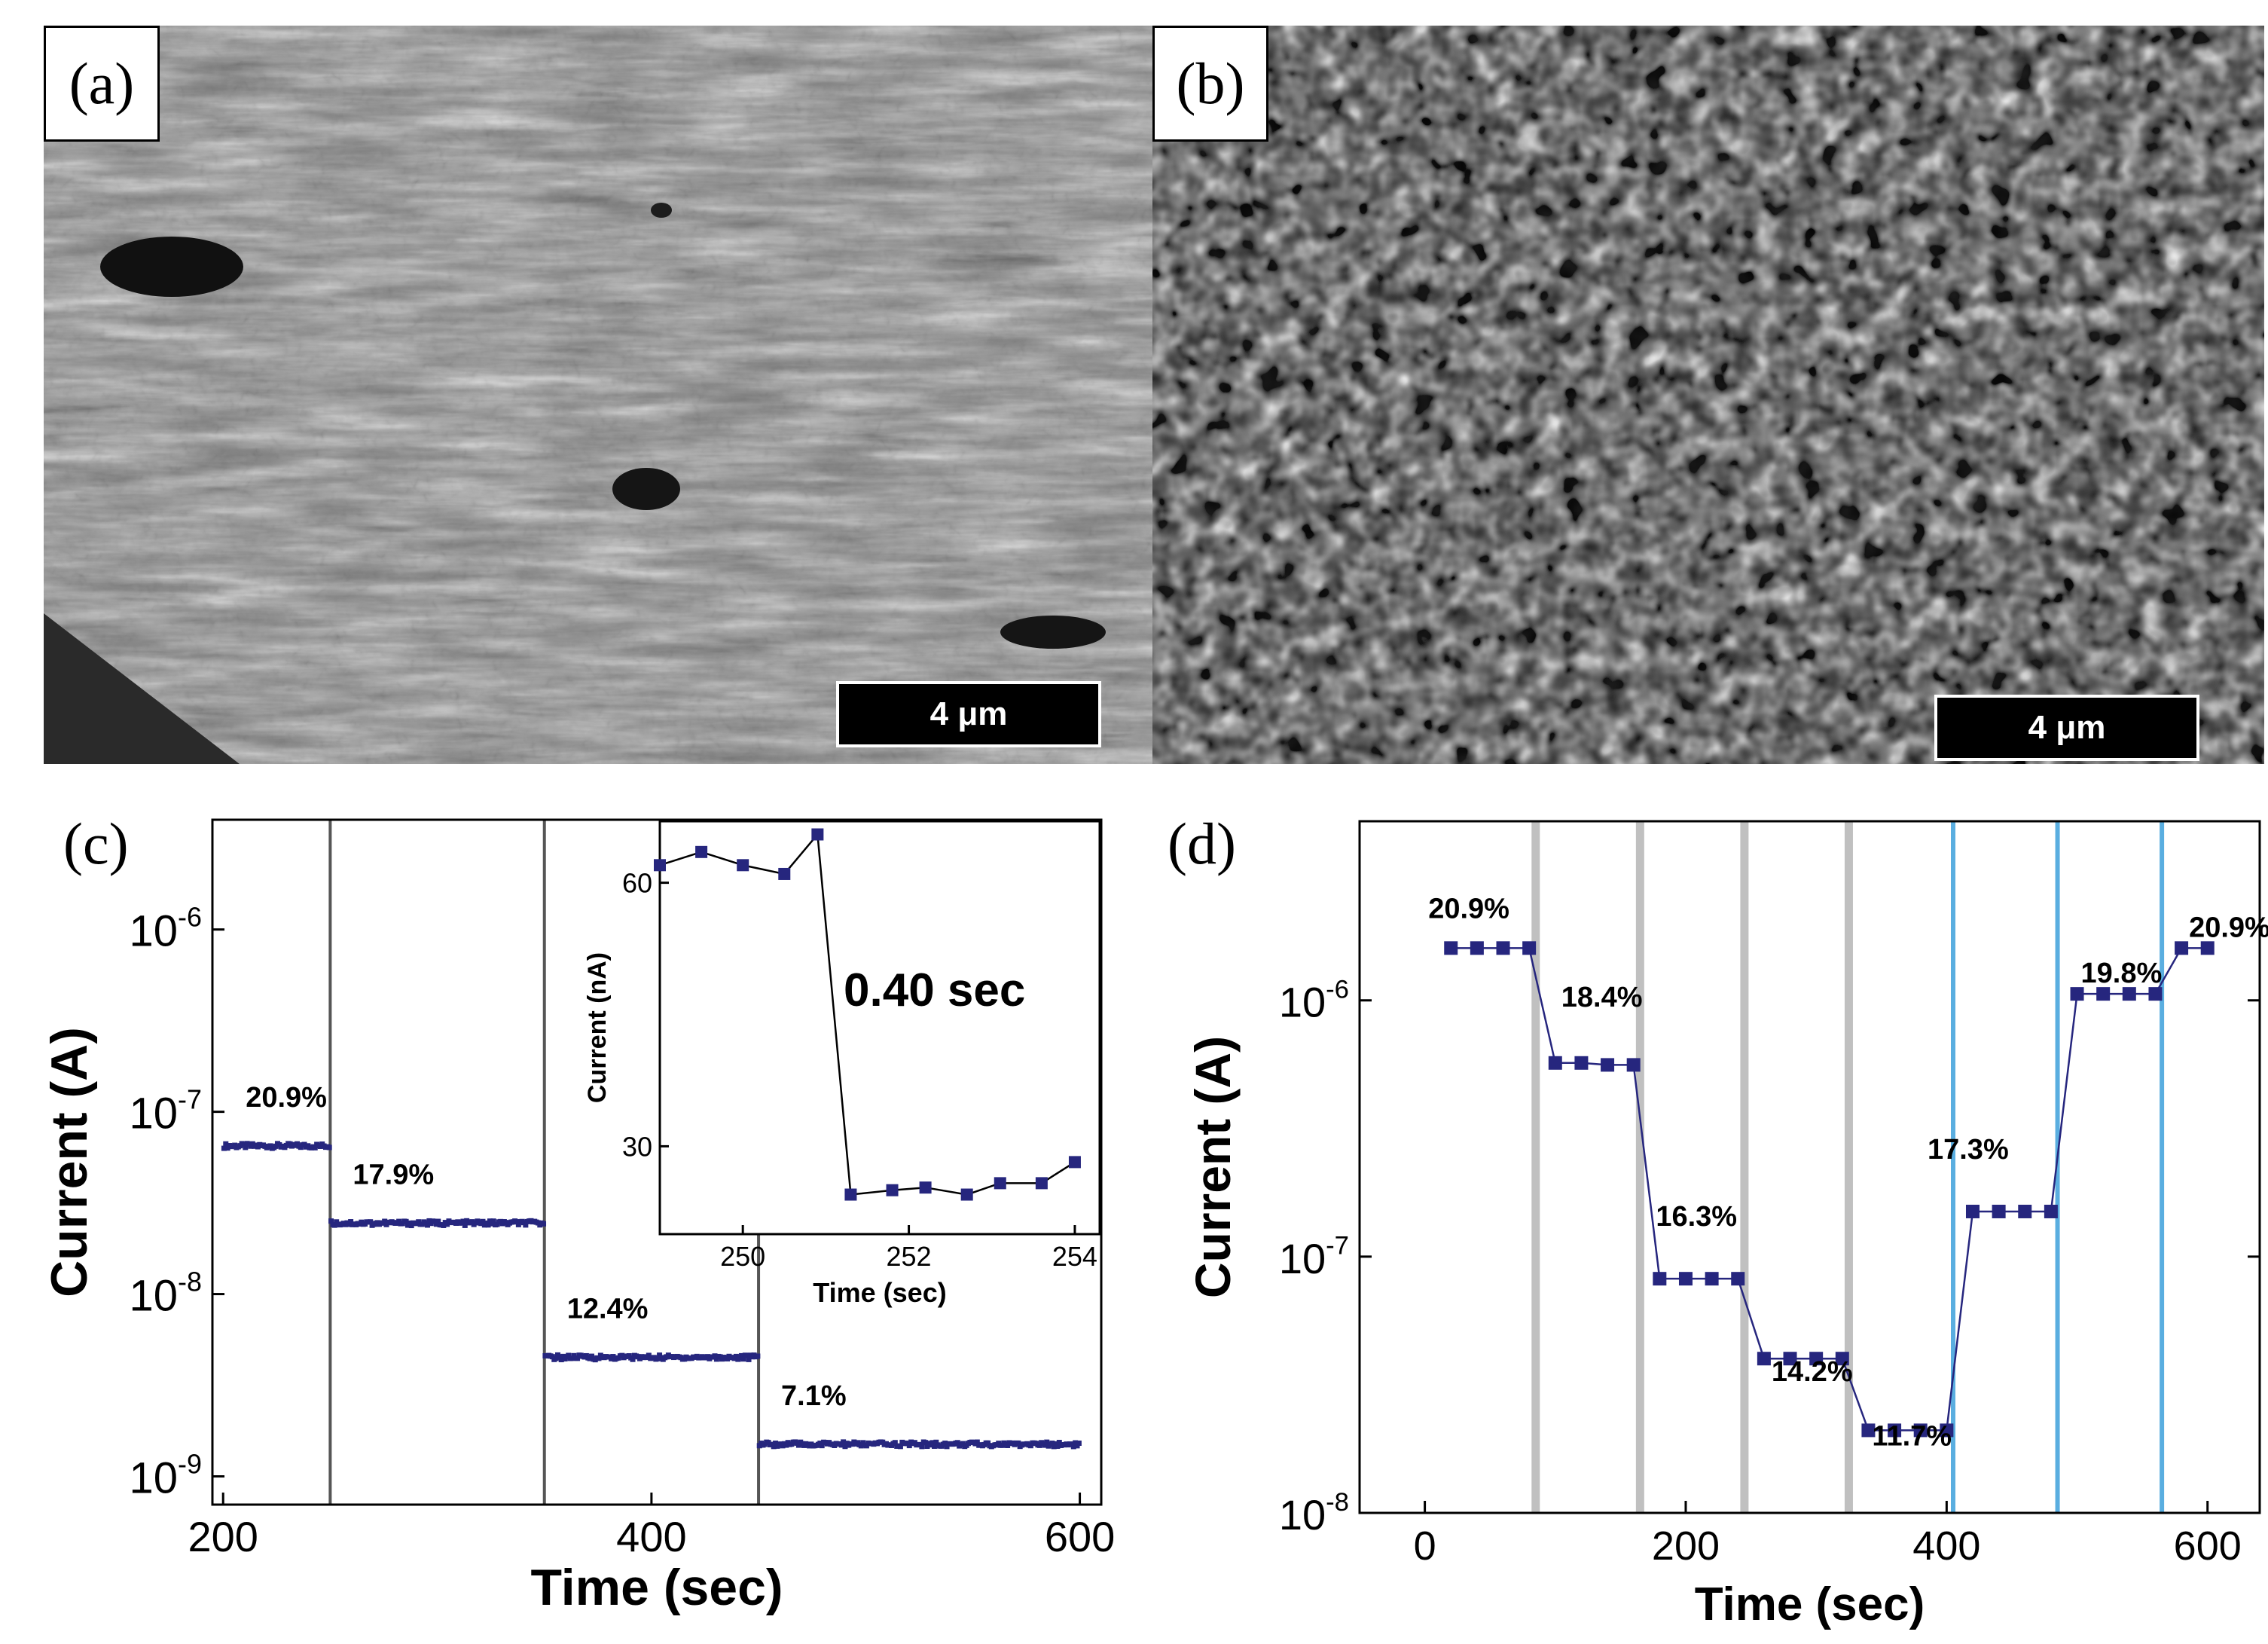 Image resolution: width=2268 pixels, height=1644 pixels. What do you see at coordinates (1425, 1546) in the screenshot?
I see `x-tick-label: 0` at bounding box center [1425, 1546].